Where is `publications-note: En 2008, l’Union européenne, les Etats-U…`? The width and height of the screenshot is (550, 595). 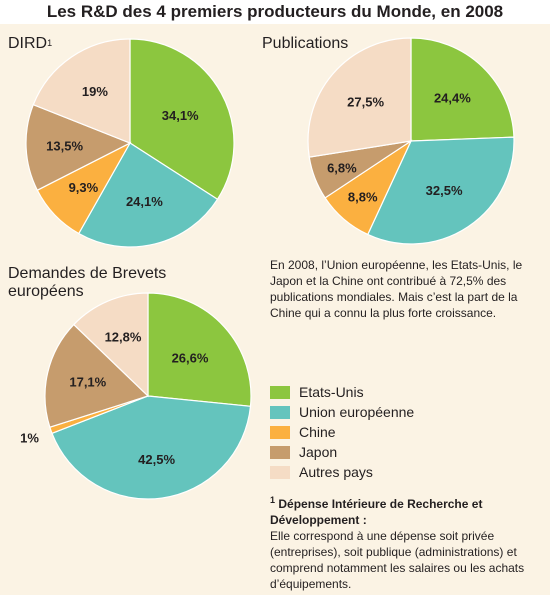
publications-note: En 2008, l’Union européenne, les Etats-U… is located at coordinates (396, 289).